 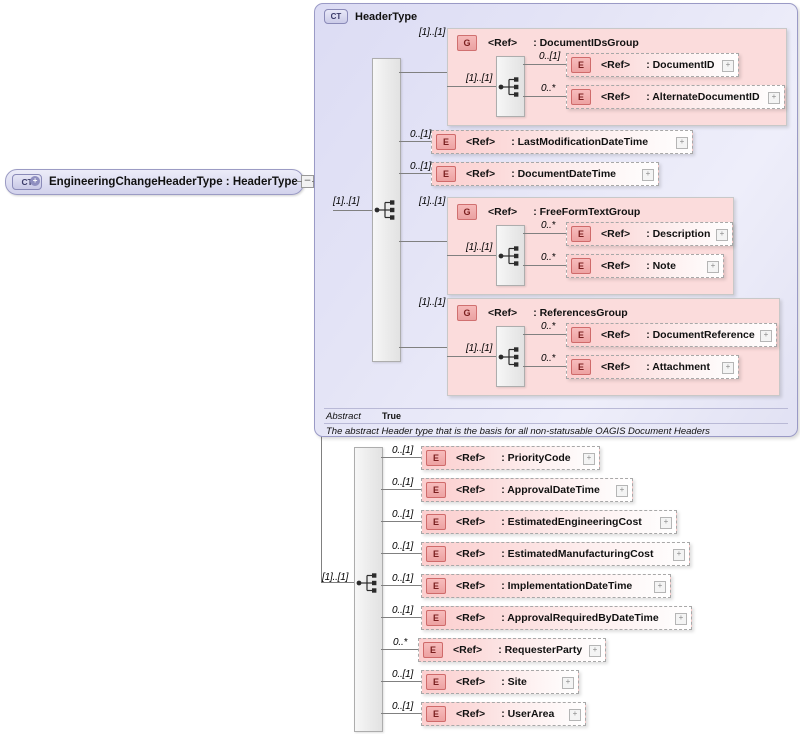 I want to click on element-name: : DocumentReference, so click(x=700, y=335).